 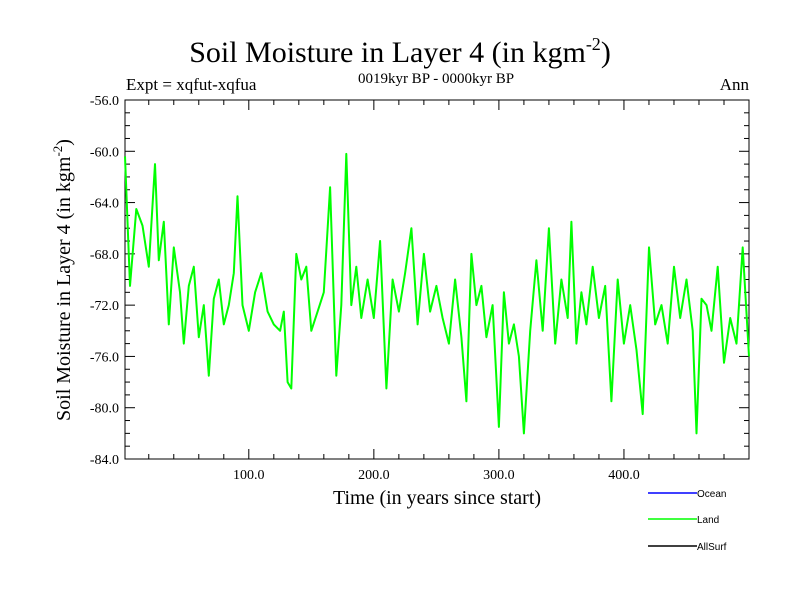 I want to click on x-tick-label: 200.0, so click(x=374, y=475).